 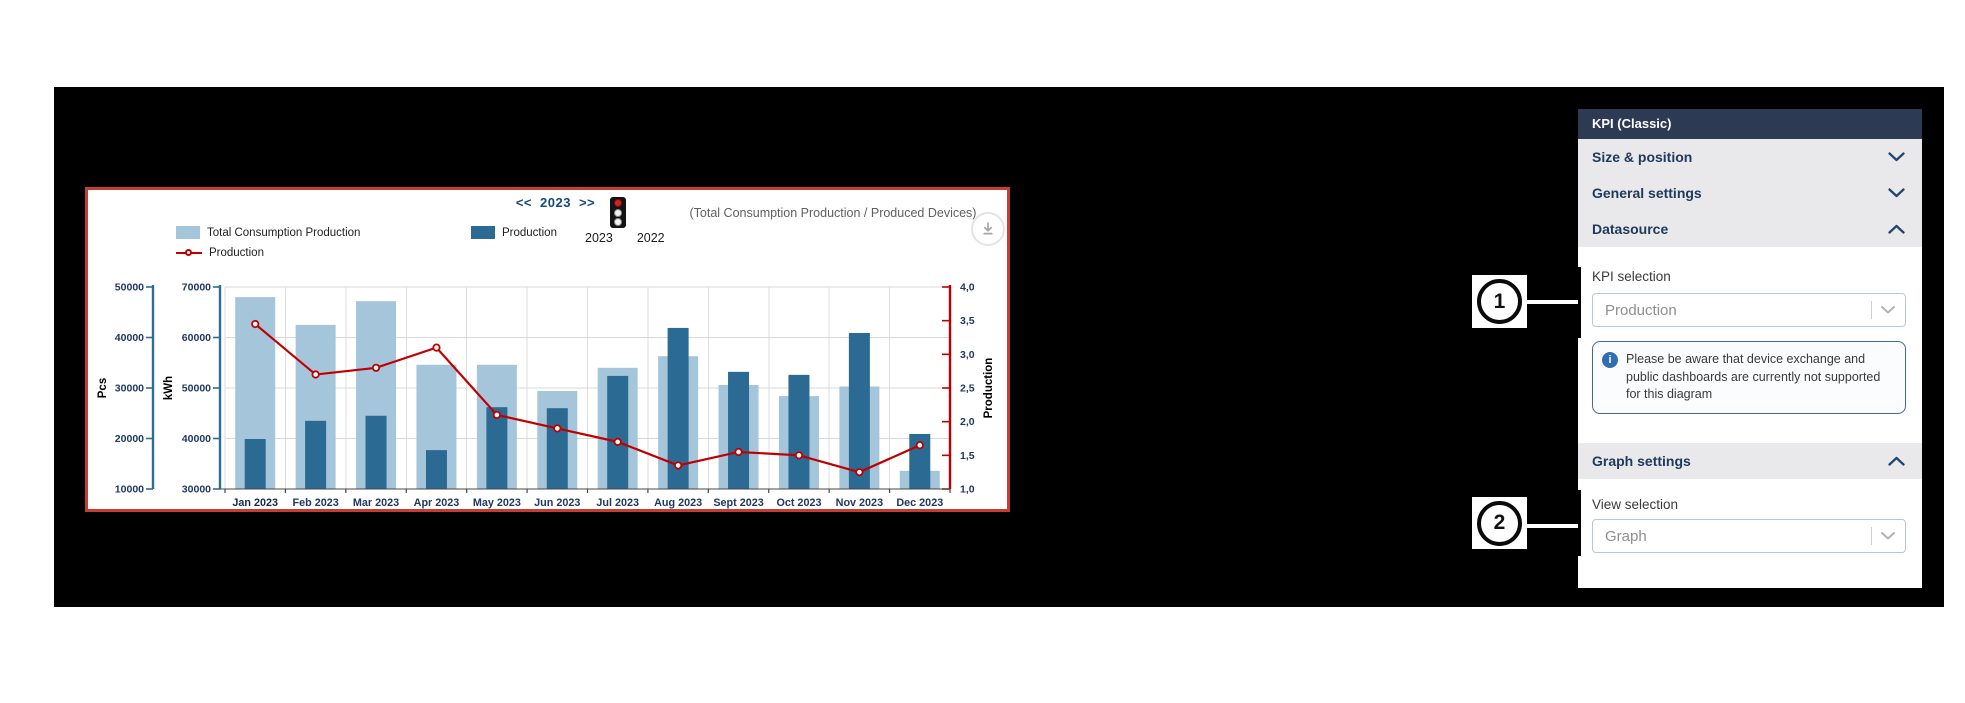 What do you see at coordinates (188, 232) in the screenshot?
I see `legend-swatch-light-blue` at bounding box center [188, 232].